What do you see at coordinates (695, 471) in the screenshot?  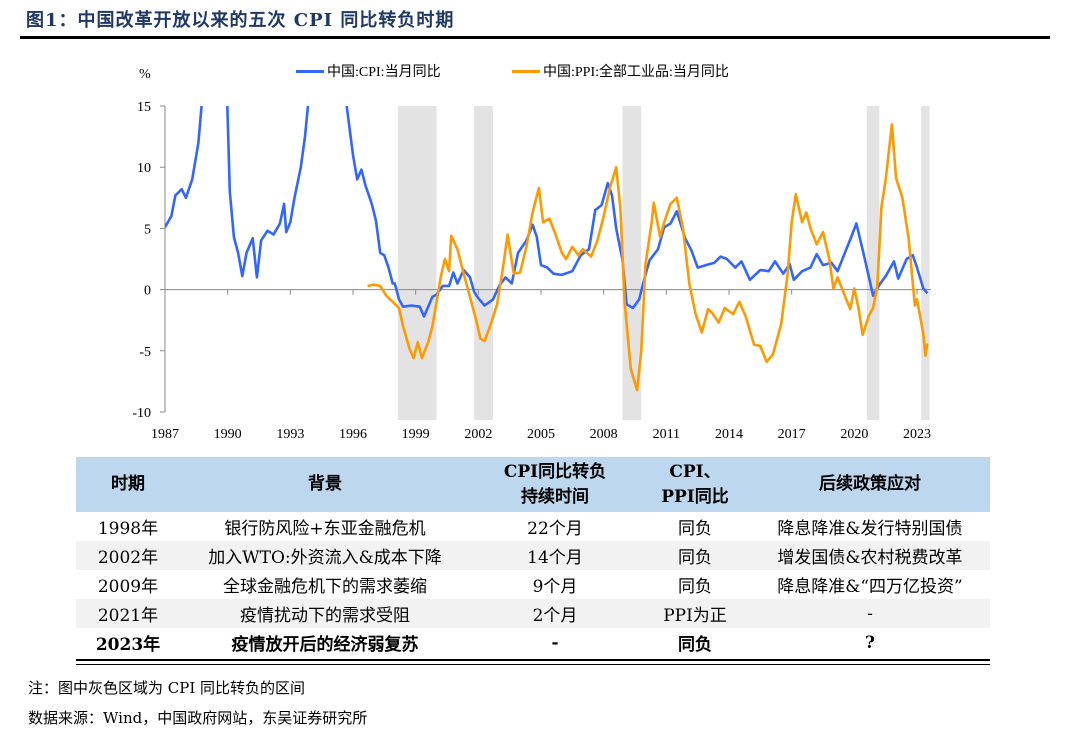 I see `column-header-line: CPI、` at bounding box center [695, 471].